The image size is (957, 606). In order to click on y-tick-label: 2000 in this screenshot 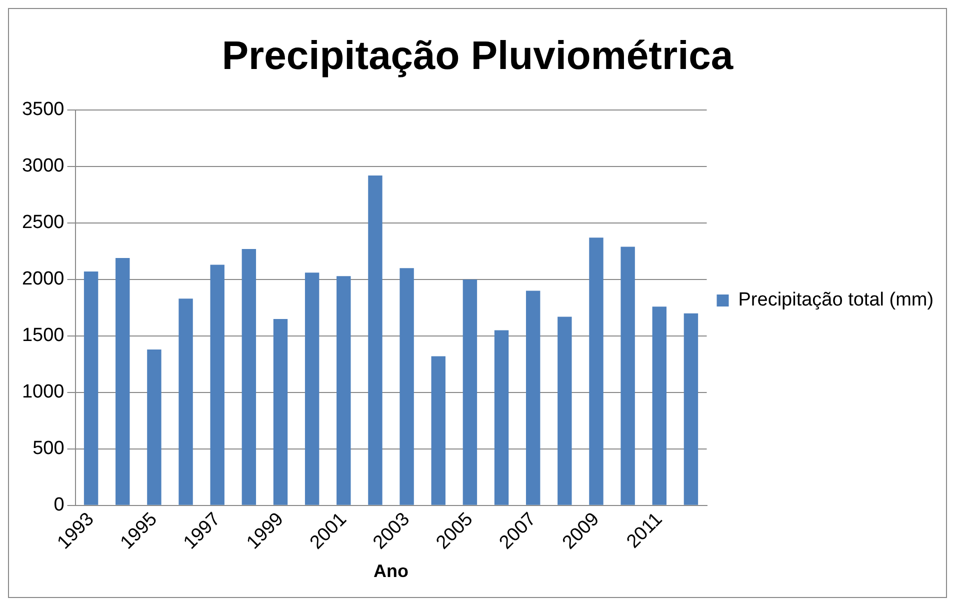, I will do `click(43, 279)`.